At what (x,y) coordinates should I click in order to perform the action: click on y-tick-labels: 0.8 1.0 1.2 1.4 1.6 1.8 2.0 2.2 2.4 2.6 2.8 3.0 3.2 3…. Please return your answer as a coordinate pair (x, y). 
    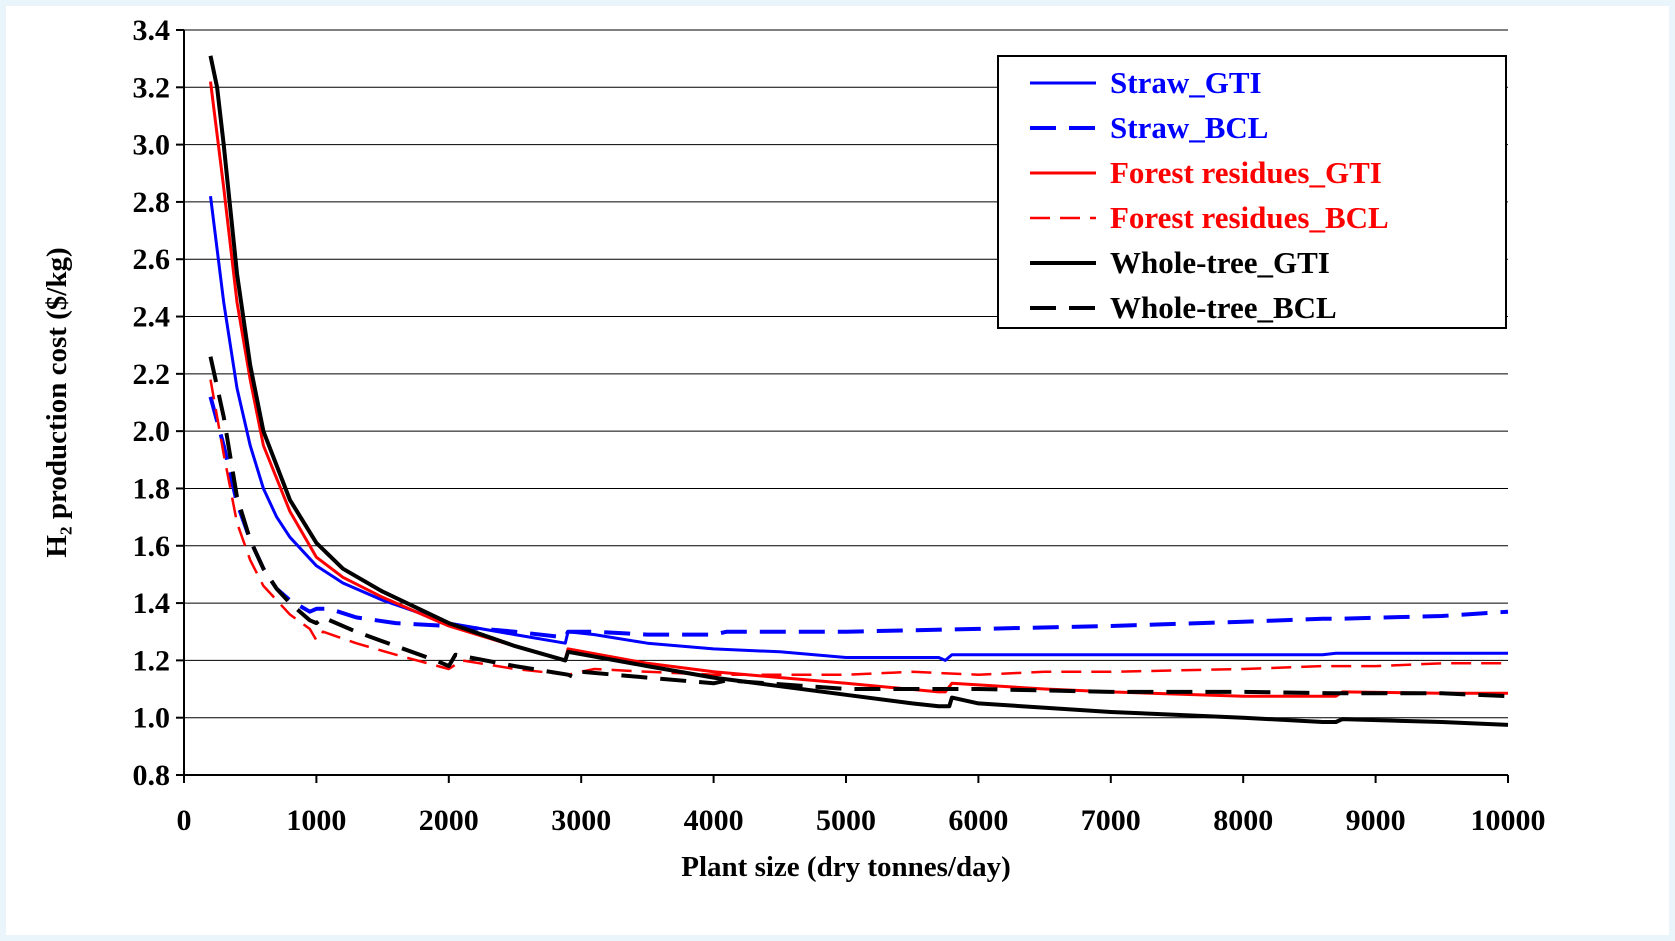
    Looking at the image, I should click on (152, 403).